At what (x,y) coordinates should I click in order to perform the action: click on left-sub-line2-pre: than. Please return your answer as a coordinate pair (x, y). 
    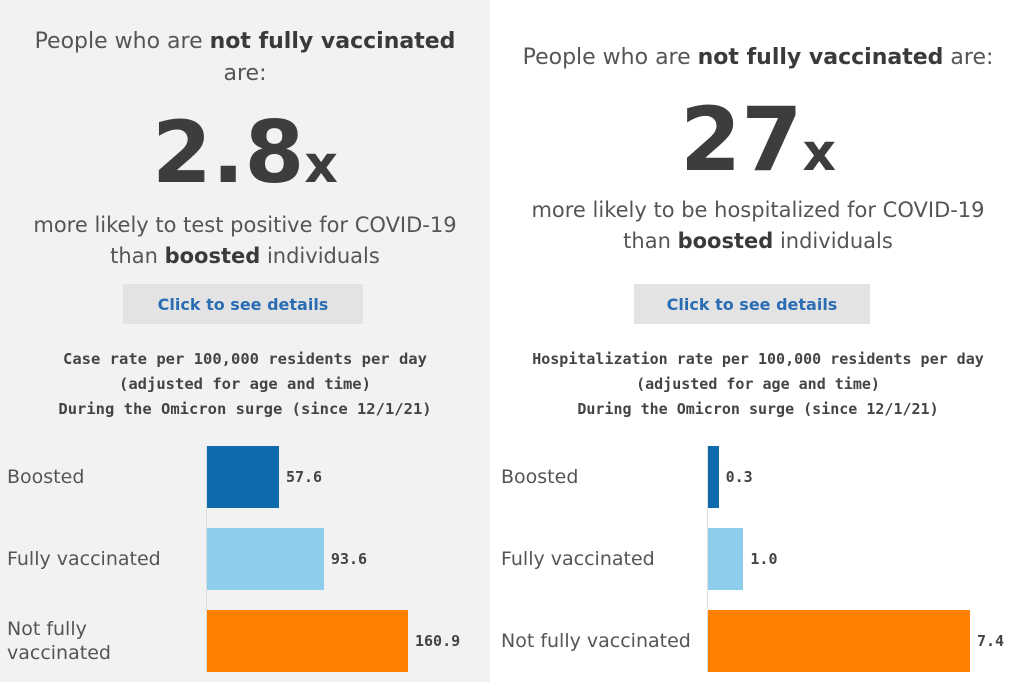
    Looking at the image, I should click on (137, 256).